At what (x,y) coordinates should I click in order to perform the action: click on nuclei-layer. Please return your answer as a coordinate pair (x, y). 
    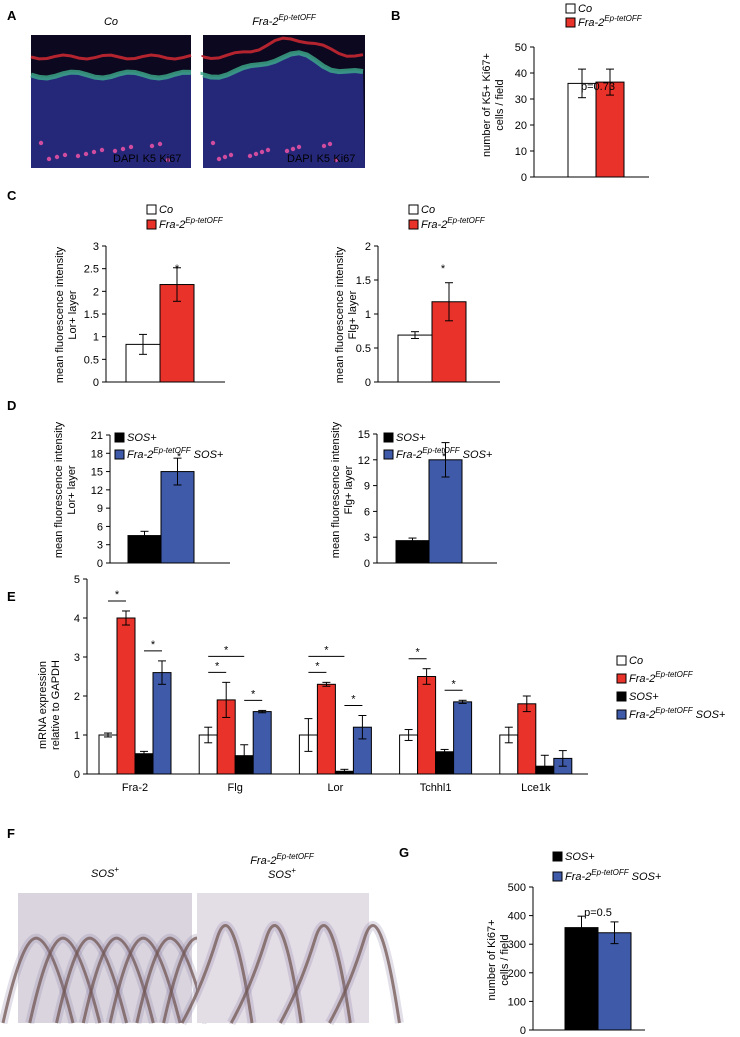
    Looking at the image, I should click on (284, 110).